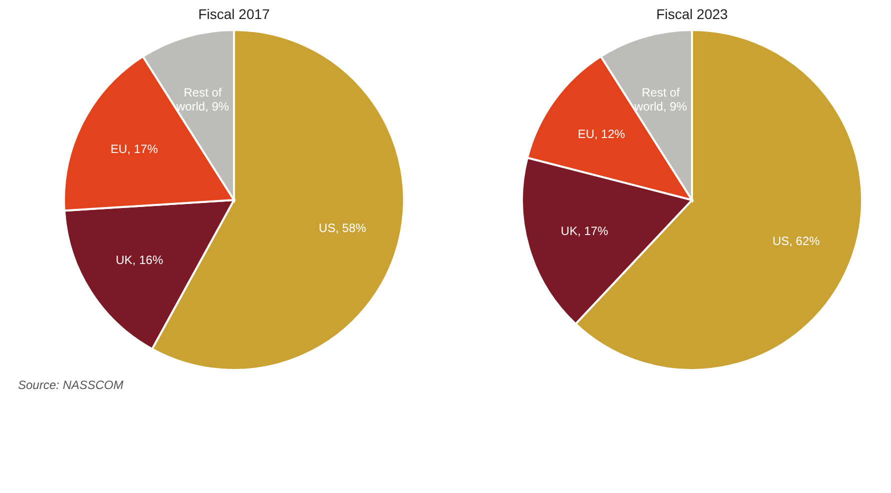 This screenshot has height=493, width=891. Describe the element at coordinates (140, 260) in the screenshot. I see `slice-label: UK, 16%` at that location.